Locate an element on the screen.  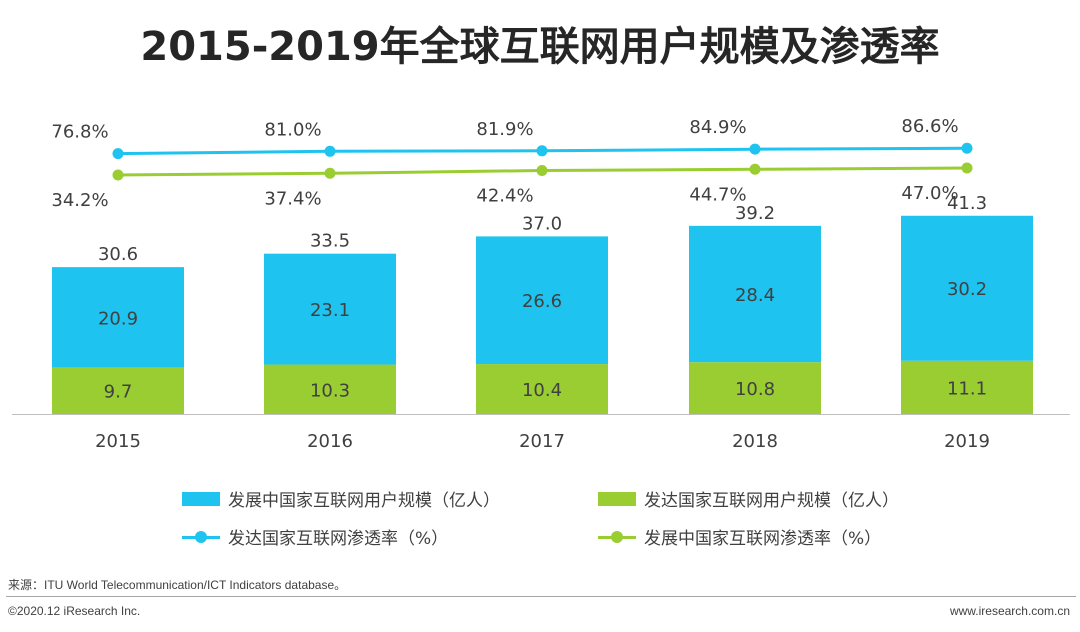
bar-developed-2018 is located at coordinates (755, 388).